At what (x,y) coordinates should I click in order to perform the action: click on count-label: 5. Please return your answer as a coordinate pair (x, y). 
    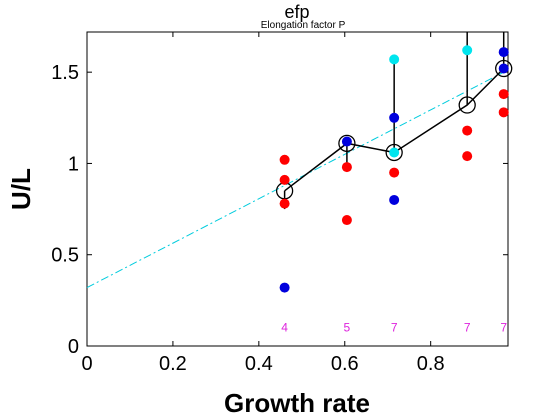
    Looking at the image, I should click on (347, 328).